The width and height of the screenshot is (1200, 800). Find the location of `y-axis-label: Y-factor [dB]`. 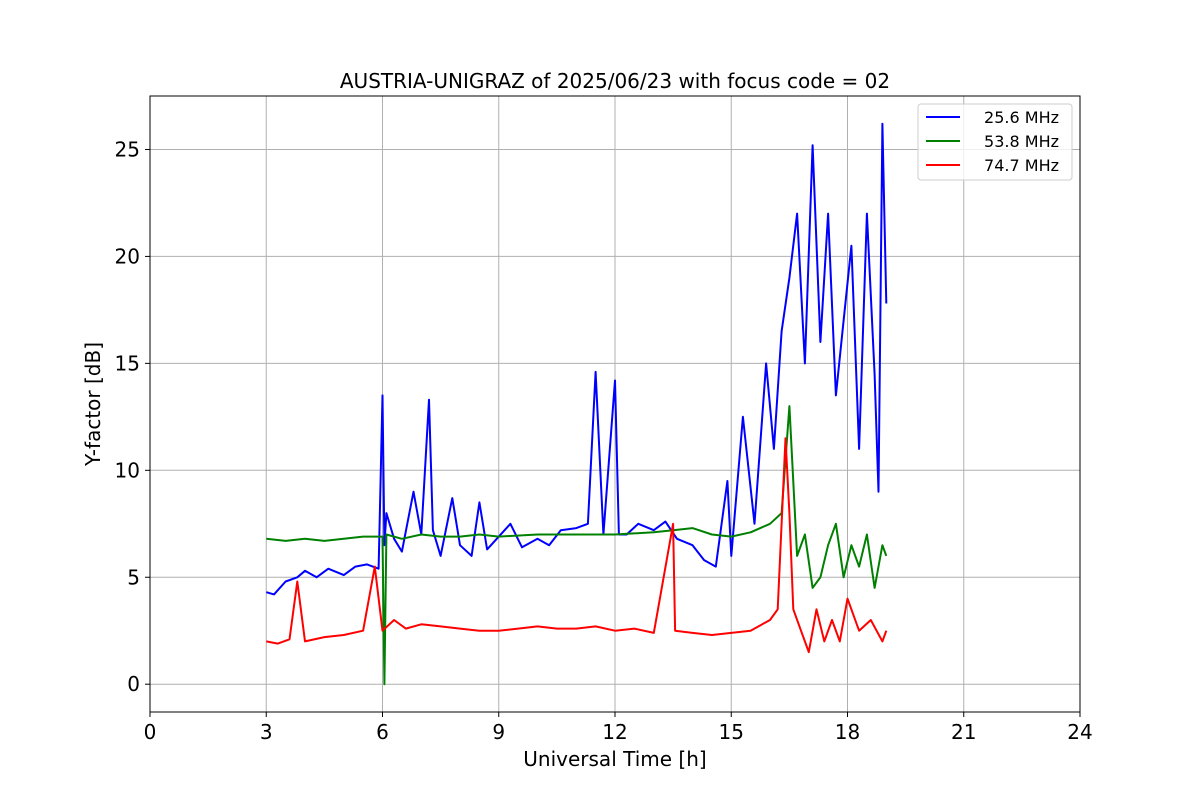

y-axis-label: Y-factor [dB] is located at coordinates (93, 404).